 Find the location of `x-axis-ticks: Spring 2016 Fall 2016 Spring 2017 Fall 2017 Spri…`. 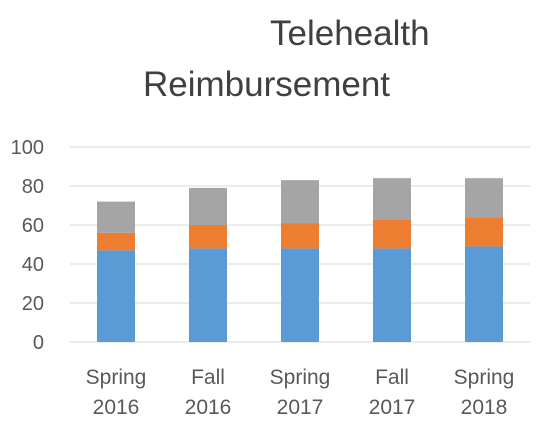

x-axis-ticks: Spring 2016 Fall 2016 Spring 2017 Fall 2017 Spri… is located at coordinates (300, 392).